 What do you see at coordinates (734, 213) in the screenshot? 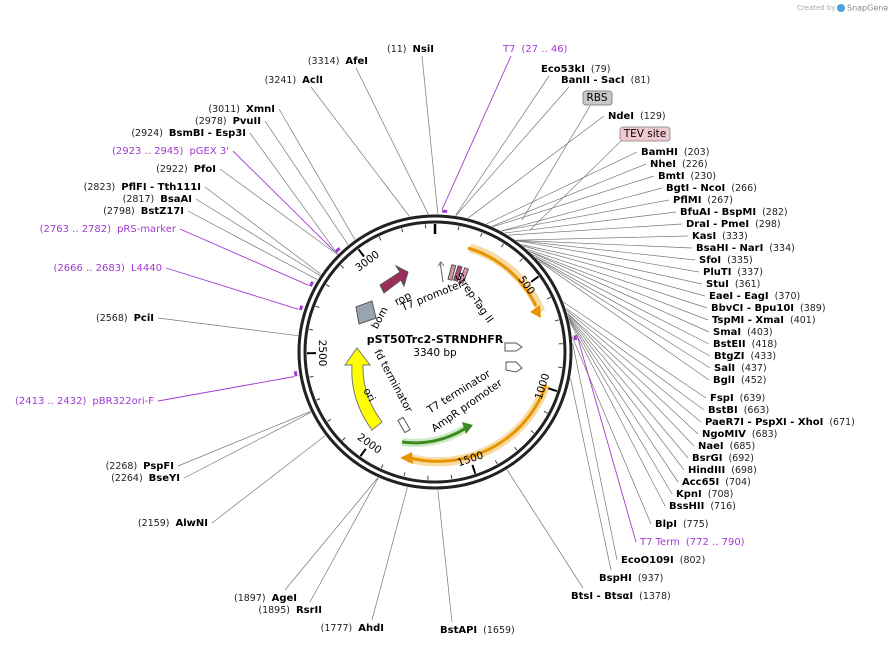
I see `site-label: BfuAI - BspMI (282)` at bounding box center [734, 213].